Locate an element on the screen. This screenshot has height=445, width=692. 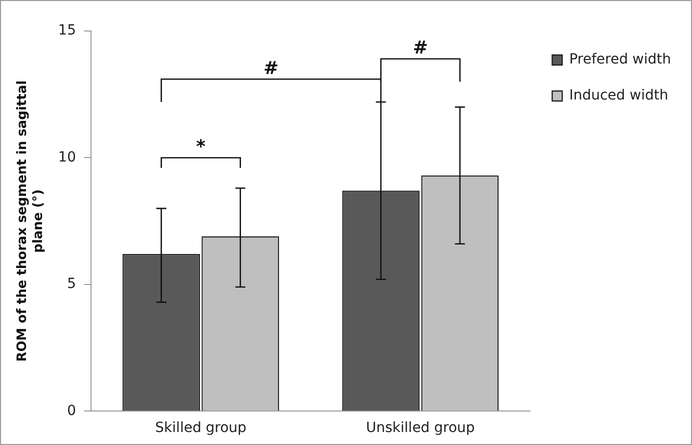
x-tick-label: Skilled group is located at coordinates (201, 428).